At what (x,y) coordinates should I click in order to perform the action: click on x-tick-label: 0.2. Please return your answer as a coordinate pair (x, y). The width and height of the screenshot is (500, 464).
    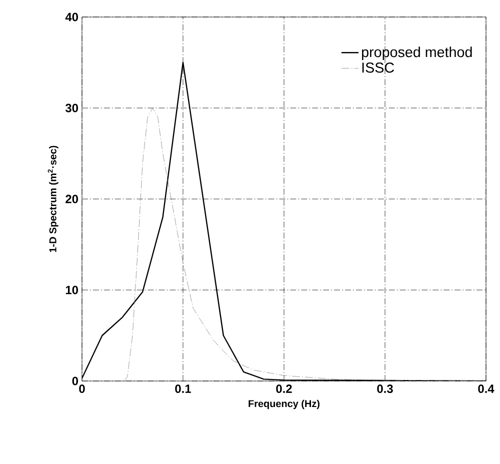
    Looking at the image, I should click on (284, 388).